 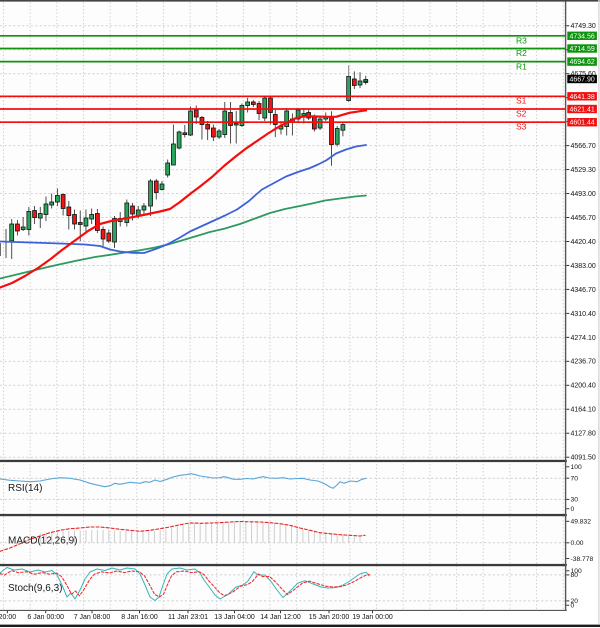 I want to click on svg-text: 19 Jan 00:00, so click(x=372, y=617).